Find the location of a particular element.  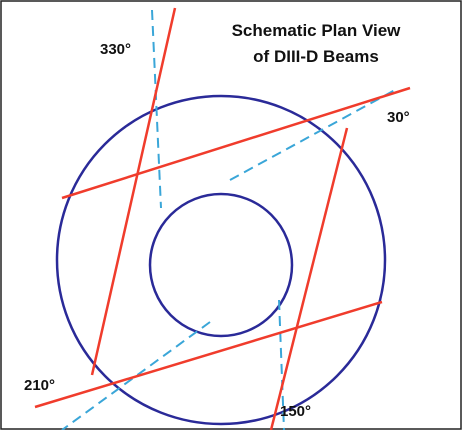

title-line: Schematic Plan View is located at coordinates (317, 30).